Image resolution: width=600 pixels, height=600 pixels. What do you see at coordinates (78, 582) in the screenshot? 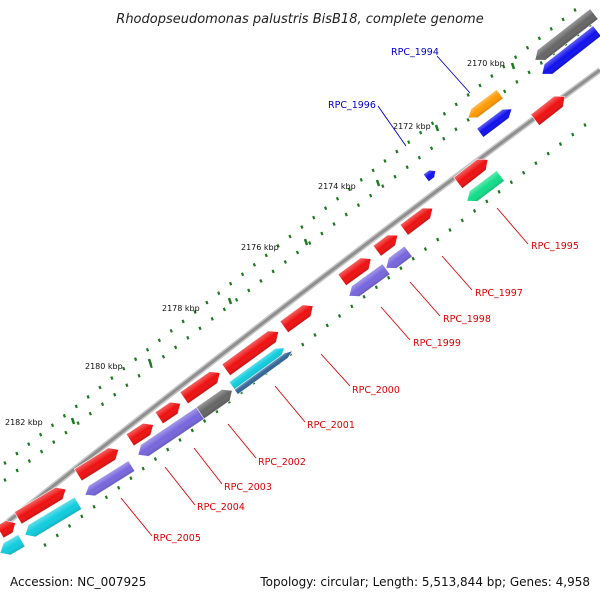
I see `accession-text: Accession: NC_007925` at bounding box center [78, 582].